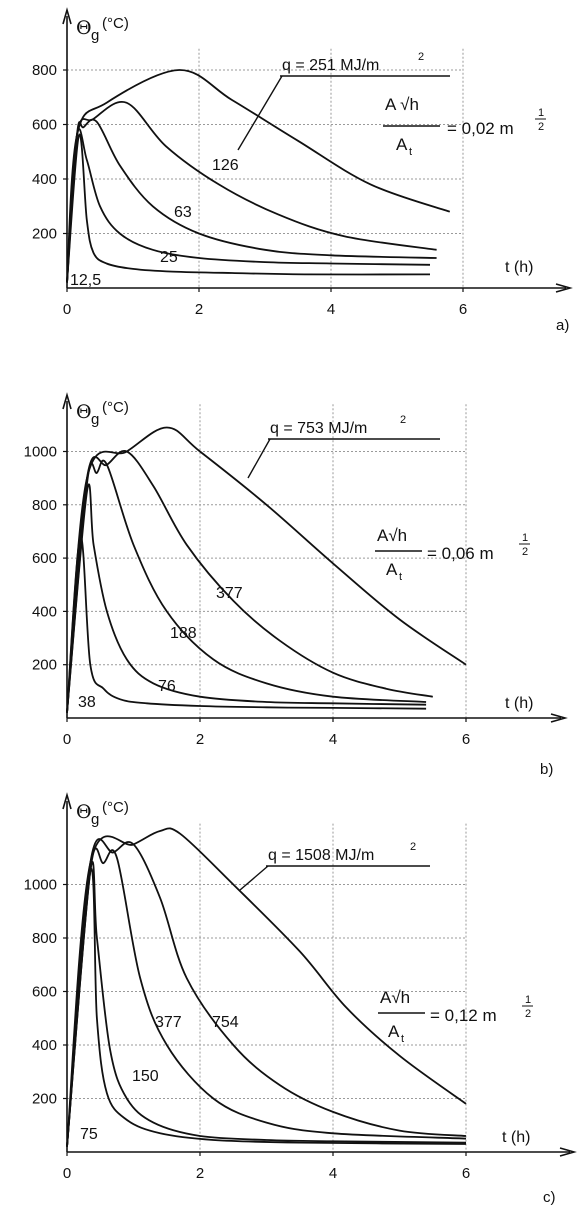 This screenshot has height=1209, width=577. Describe the element at coordinates (519, 703) in the screenshot. I see `panel-b-x-label: t (h)` at that location.